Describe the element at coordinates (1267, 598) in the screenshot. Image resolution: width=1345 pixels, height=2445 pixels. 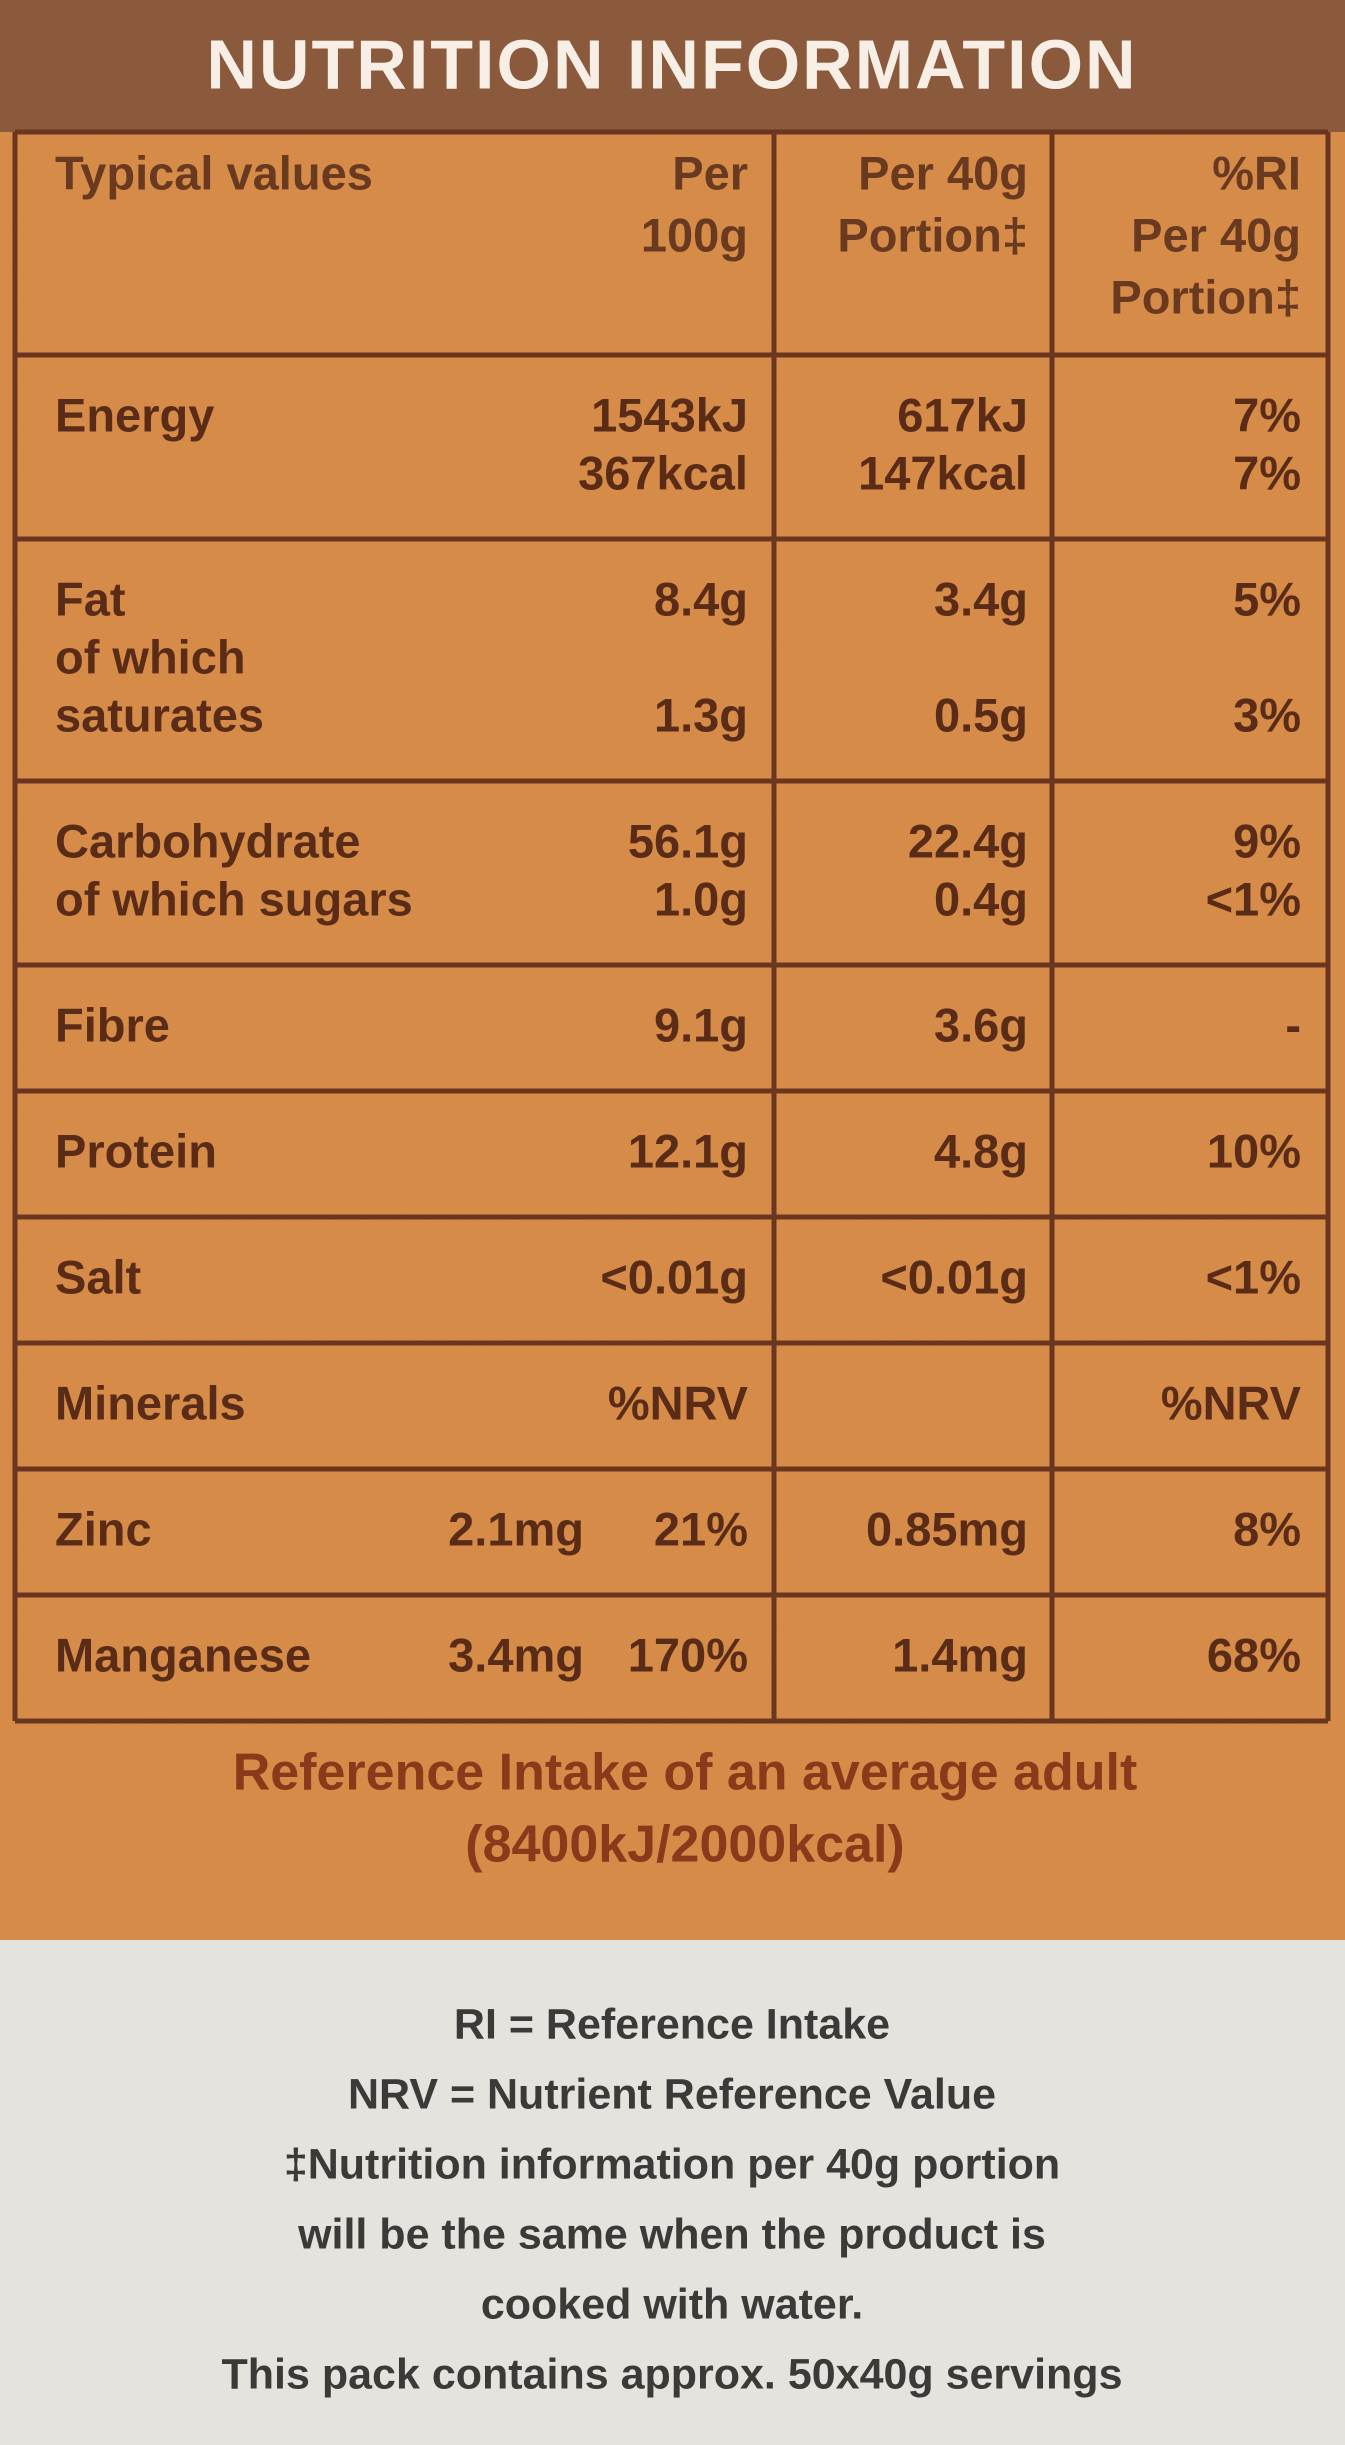
I see `value-ri: 5%` at that location.